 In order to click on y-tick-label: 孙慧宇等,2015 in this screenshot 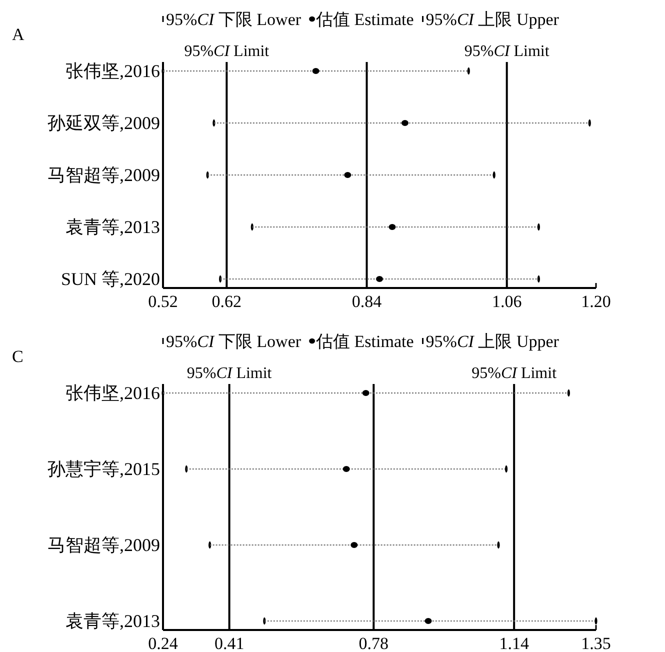, I will do `click(104, 469)`.